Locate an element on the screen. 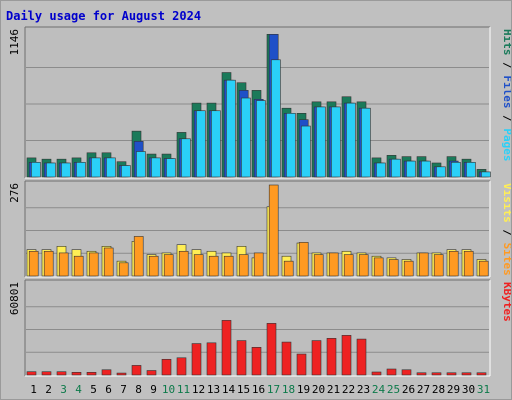 This screenshot has height=400, width=512. x-tick-label-day-22: 22 is located at coordinates (348, 389).